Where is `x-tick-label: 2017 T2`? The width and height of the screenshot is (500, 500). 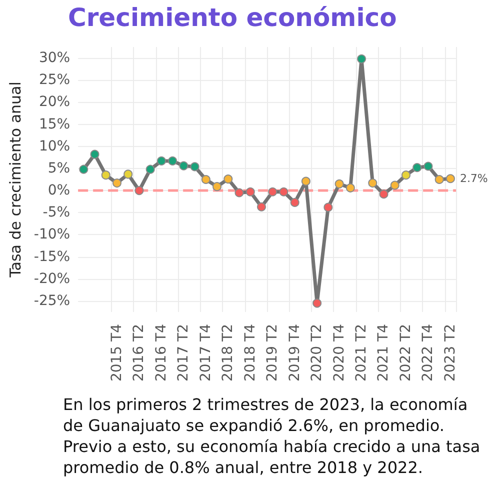 x-tick-label: 2017 T2 is located at coordinates (184, 353).